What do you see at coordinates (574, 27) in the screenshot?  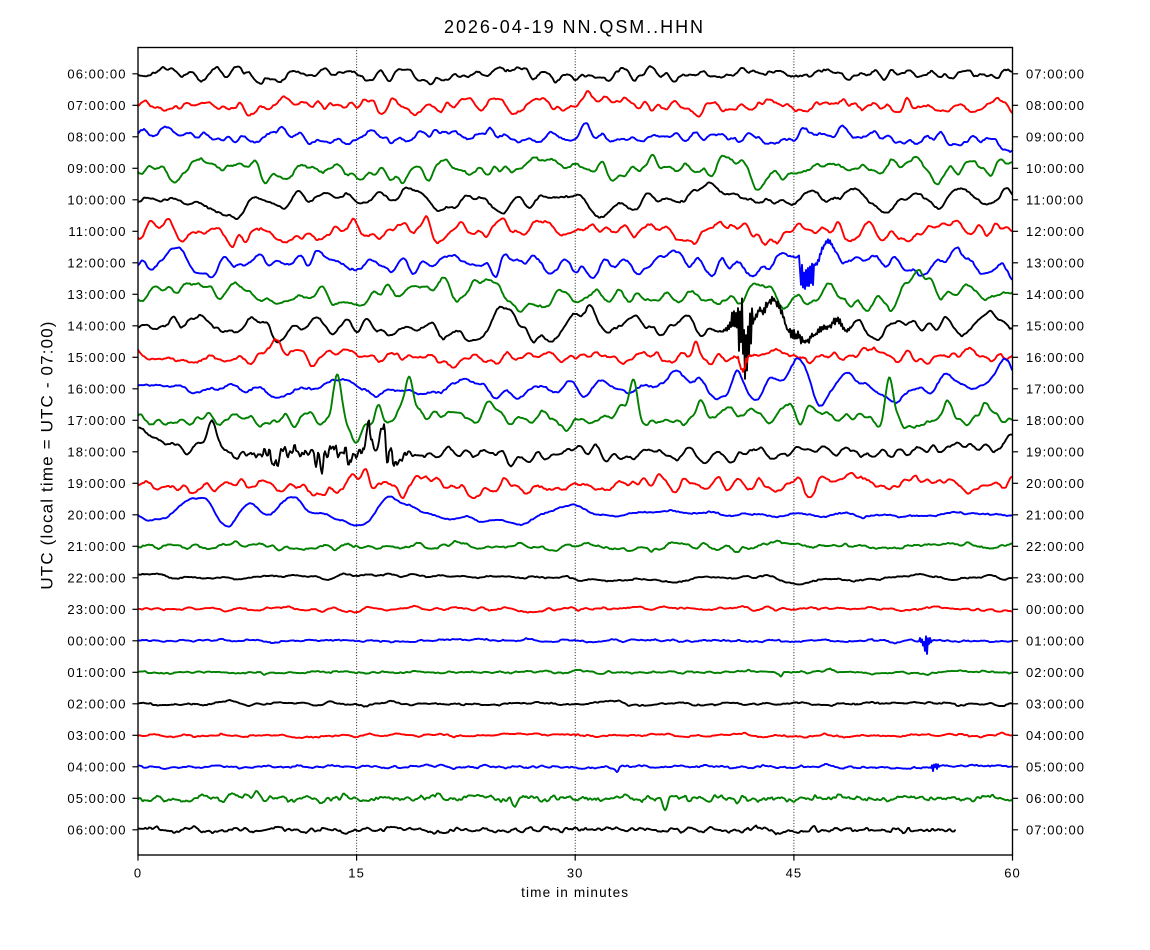 I see `svg-text: 2026-04-19 NN.QSM..HHN` at bounding box center [574, 27].